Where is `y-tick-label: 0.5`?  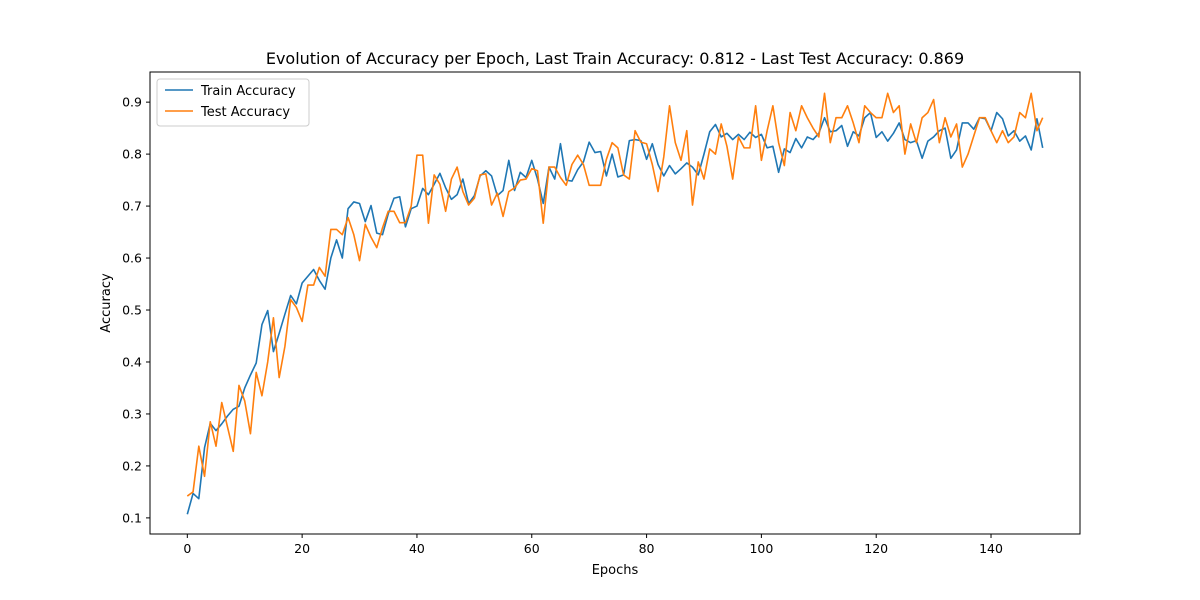
y-tick-label: 0.5 is located at coordinates (132, 310).